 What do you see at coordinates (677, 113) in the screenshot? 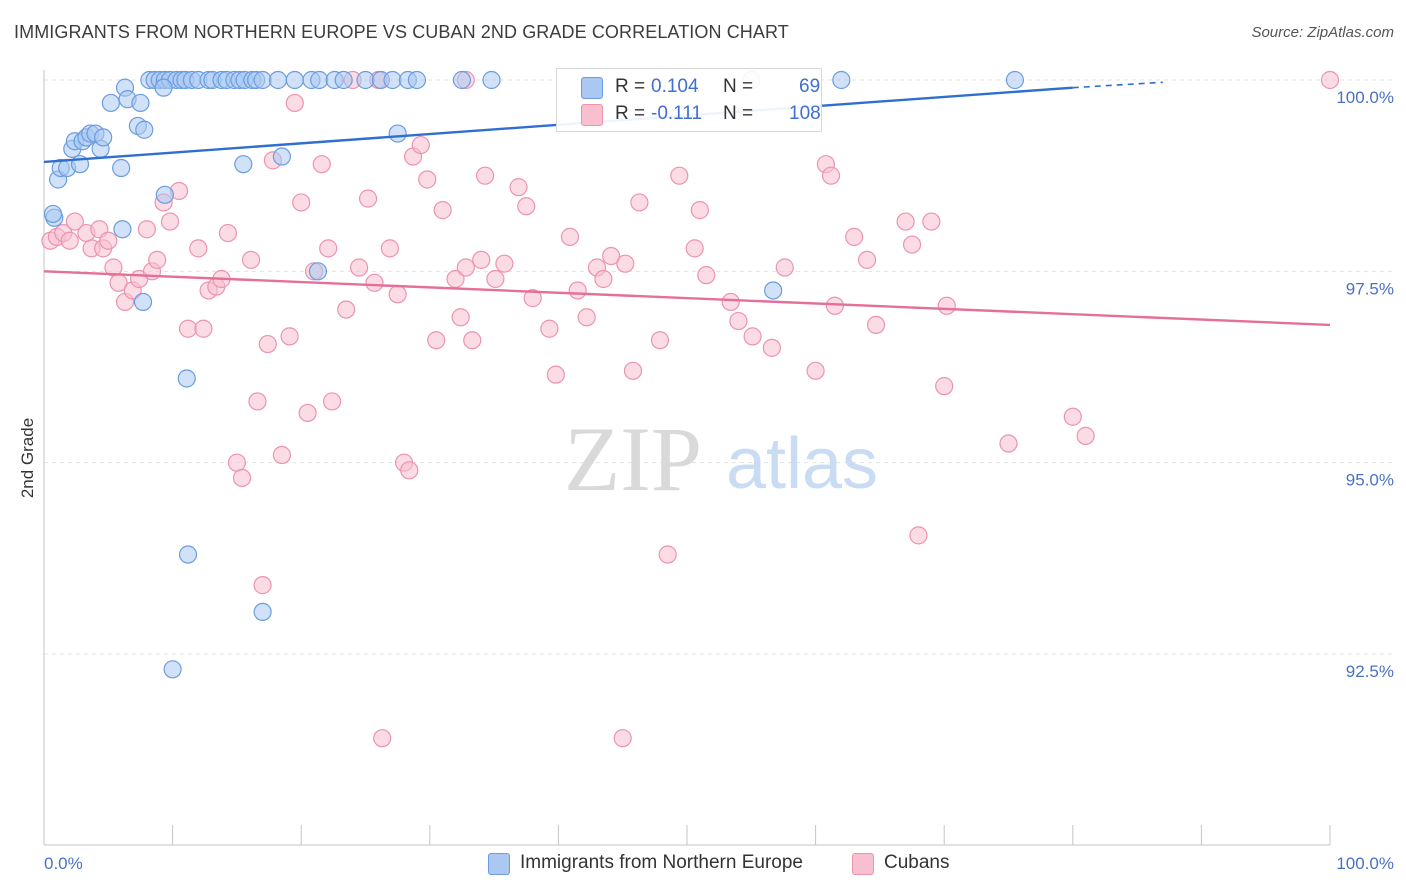
I see `legend-r-value: -0.111` at bounding box center [677, 113].